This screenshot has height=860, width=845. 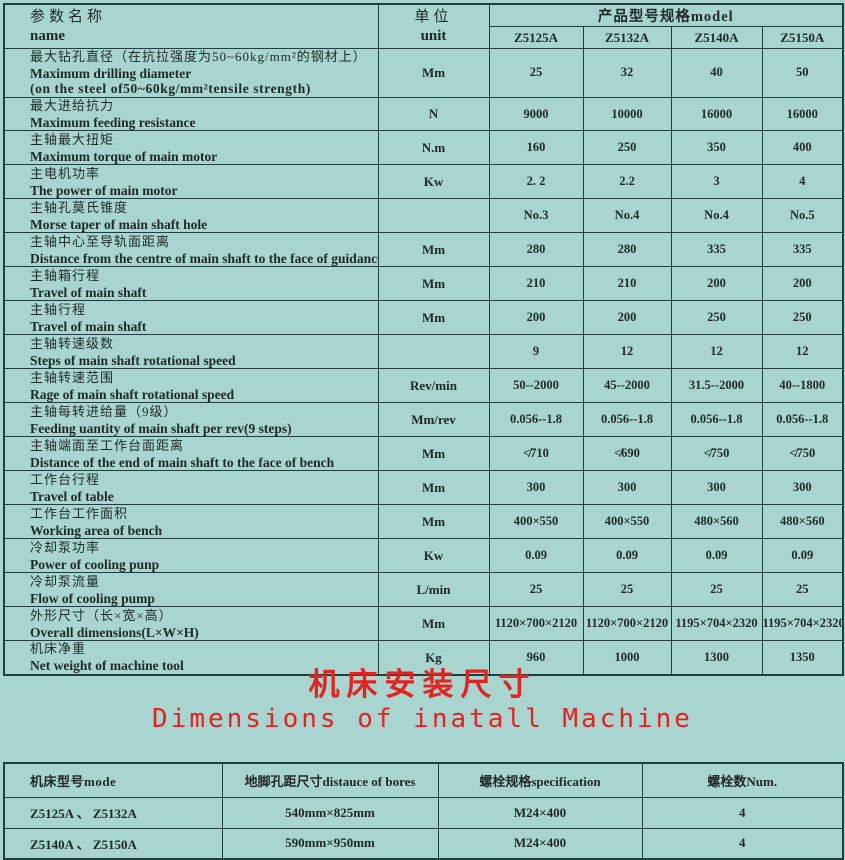 I want to click on value-cell: 960, so click(x=536, y=658).